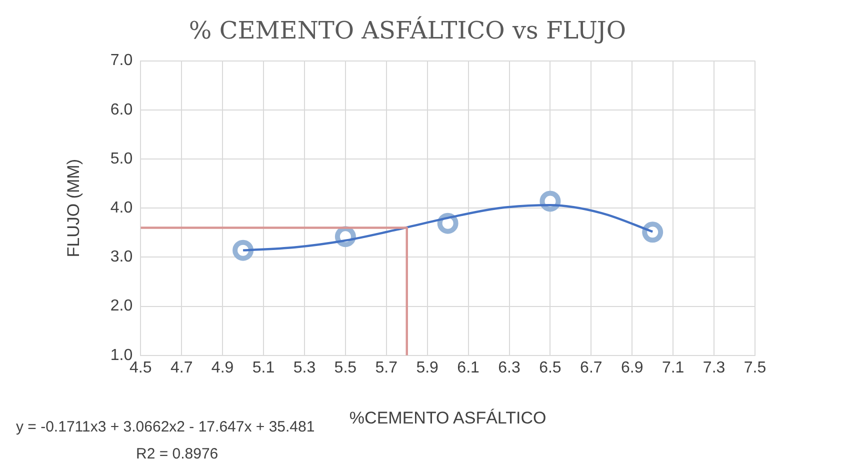 The width and height of the screenshot is (860, 467). What do you see at coordinates (304, 367) in the screenshot?
I see `x-tick-label: 5.3` at bounding box center [304, 367].